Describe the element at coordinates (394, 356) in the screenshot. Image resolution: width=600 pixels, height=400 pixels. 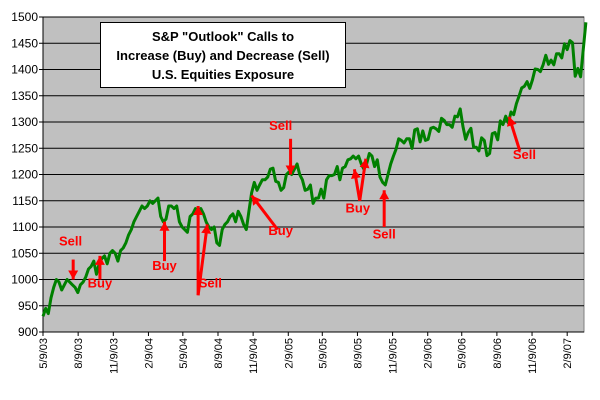
I see `x-tick-label: 11/9/05` at that location.